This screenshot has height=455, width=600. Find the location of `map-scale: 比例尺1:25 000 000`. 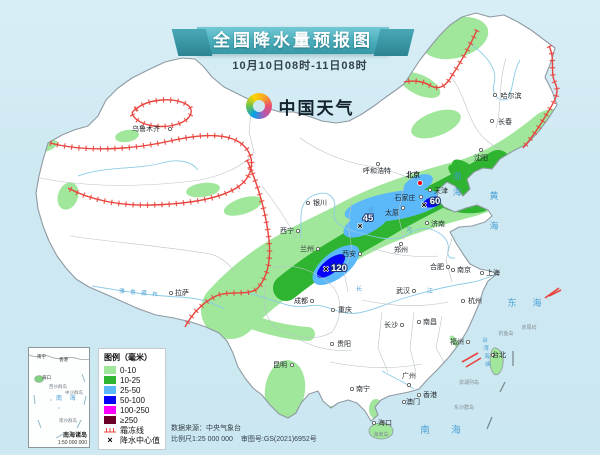

map-scale: 比例尺1:25 000 000 is located at coordinates (202, 439).